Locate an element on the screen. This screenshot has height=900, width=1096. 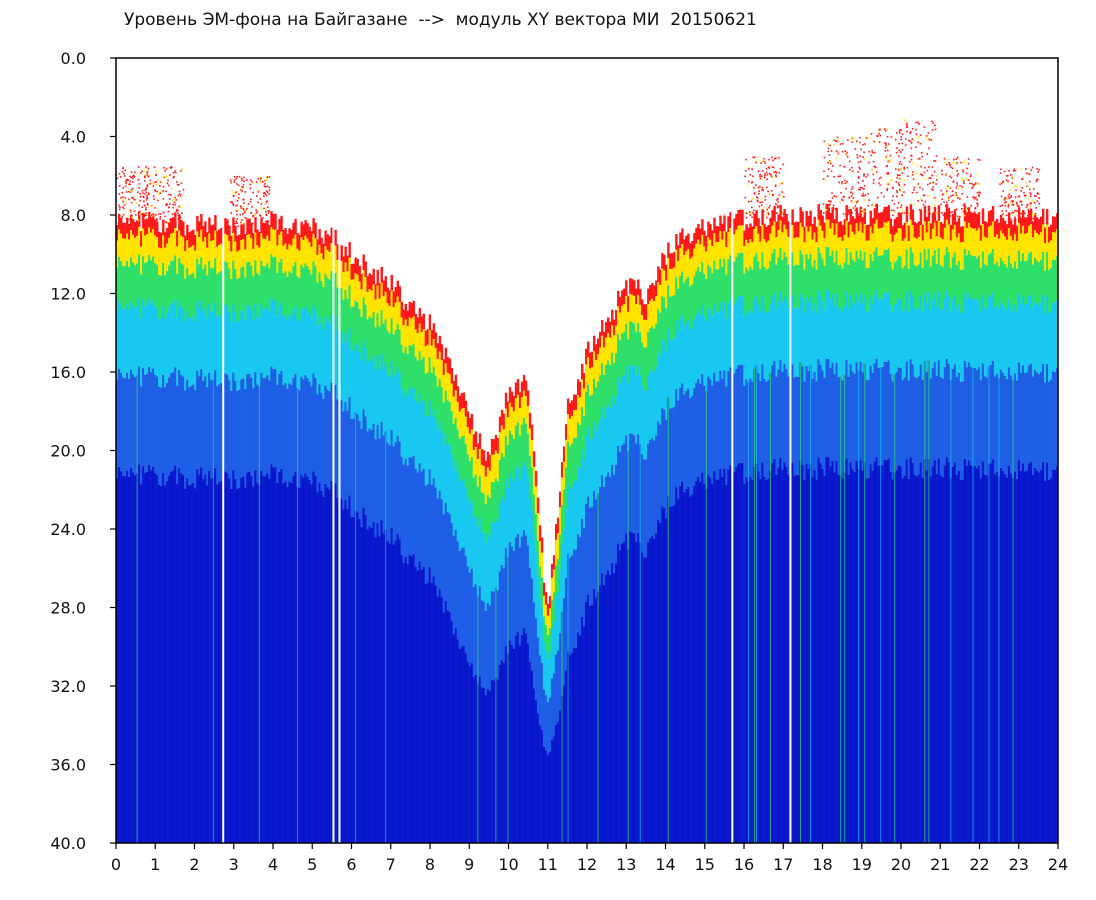
x-tick-label: 9 is located at coordinates (469, 864).